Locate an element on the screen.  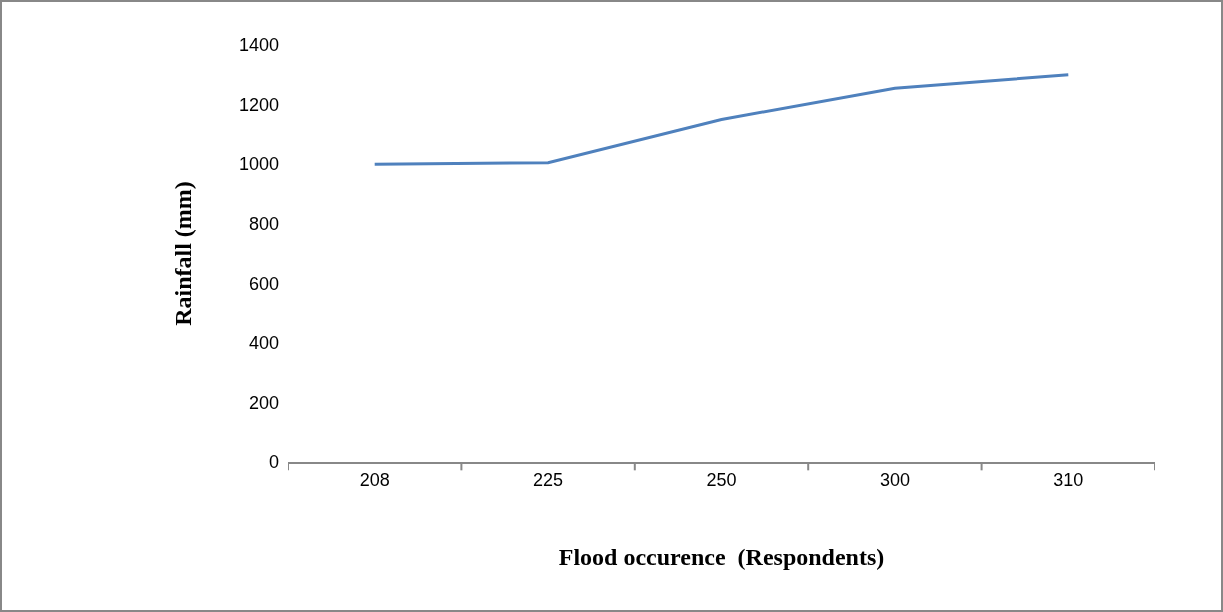
x-tick-label: 225 is located at coordinates (548, 479).